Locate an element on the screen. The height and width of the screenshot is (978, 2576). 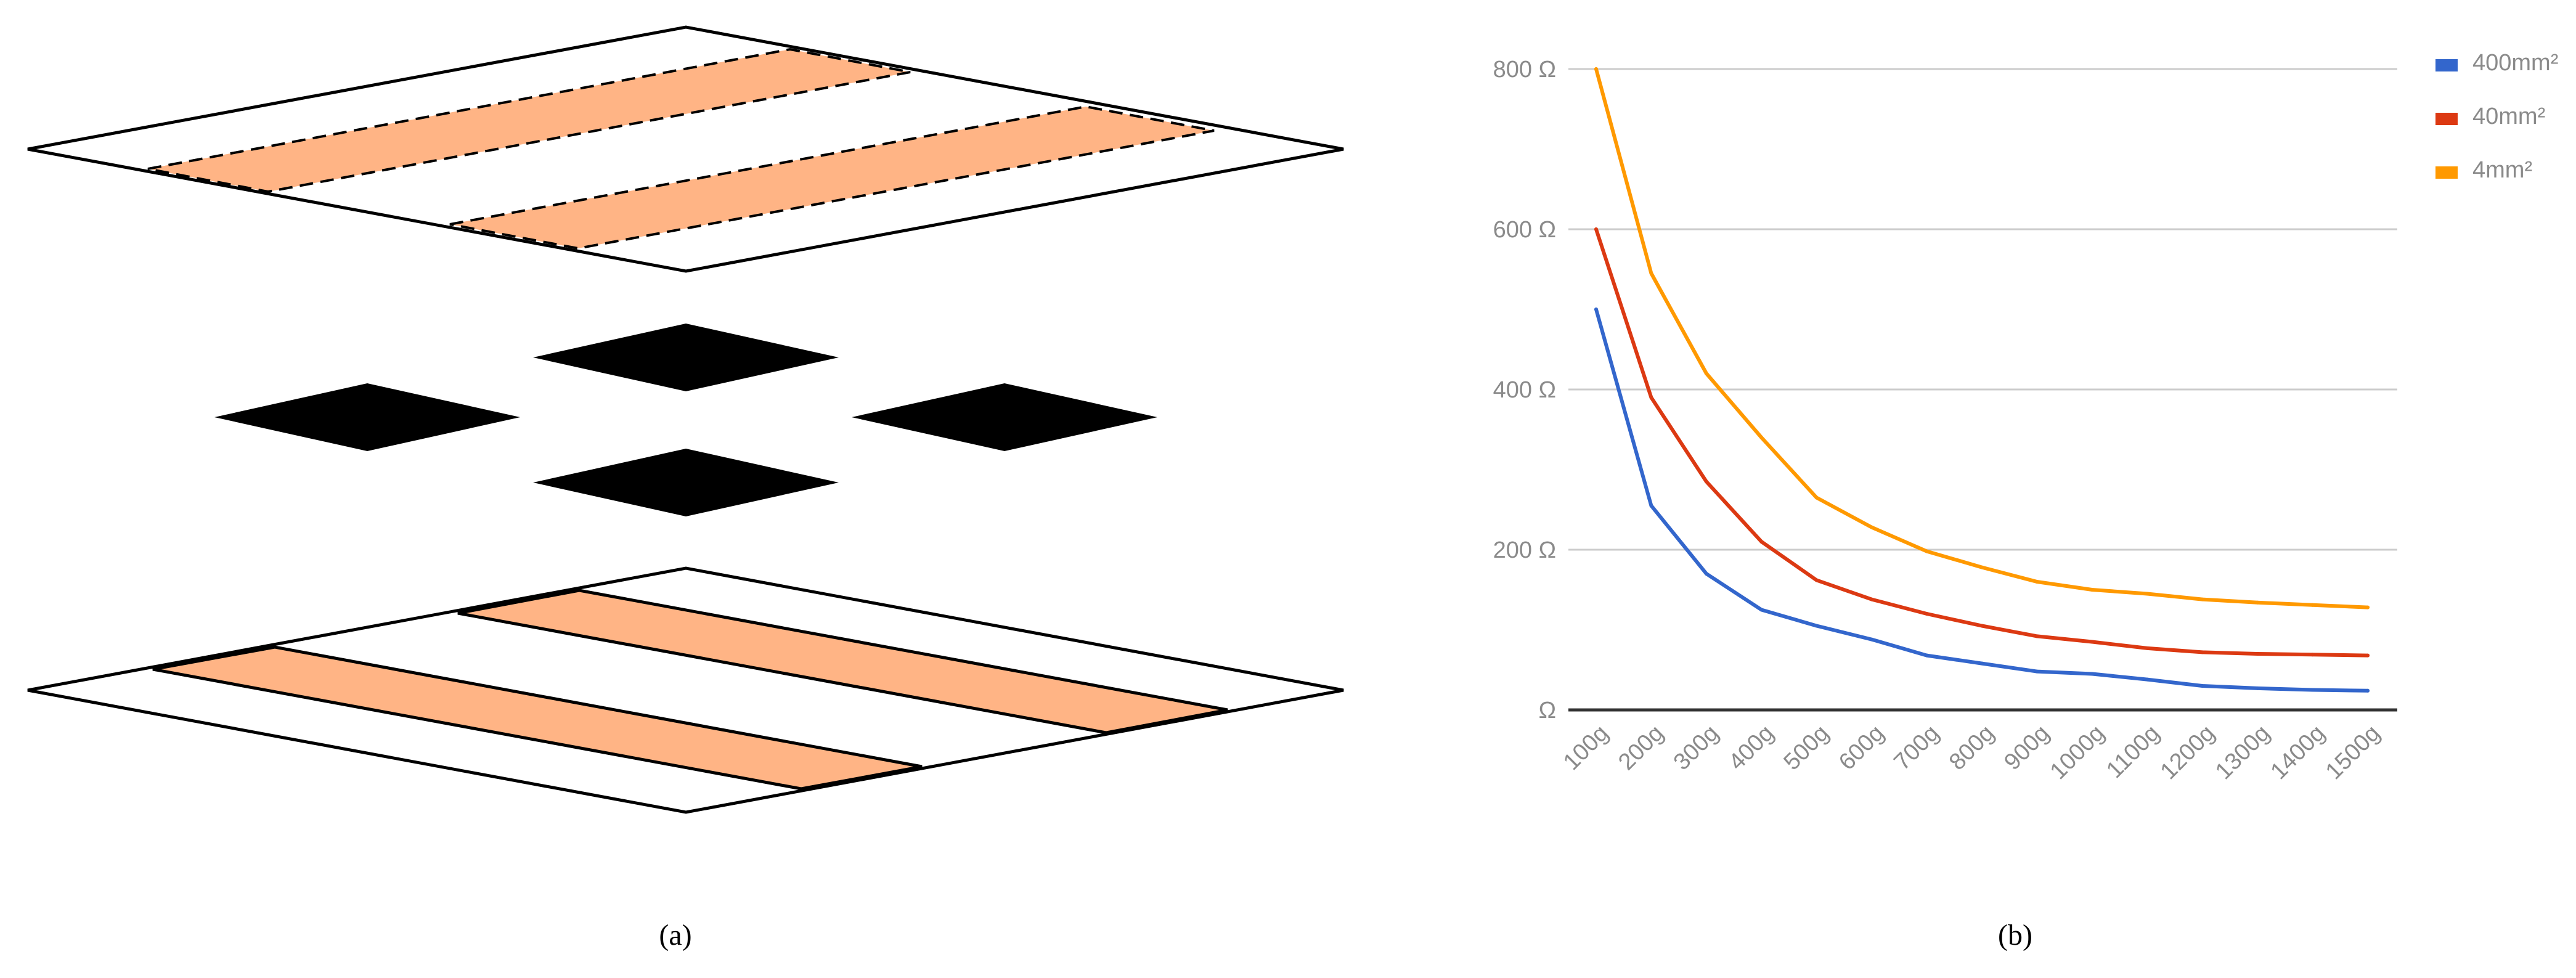
x-tick-label: 200g is located at coordinates (1640, 747).